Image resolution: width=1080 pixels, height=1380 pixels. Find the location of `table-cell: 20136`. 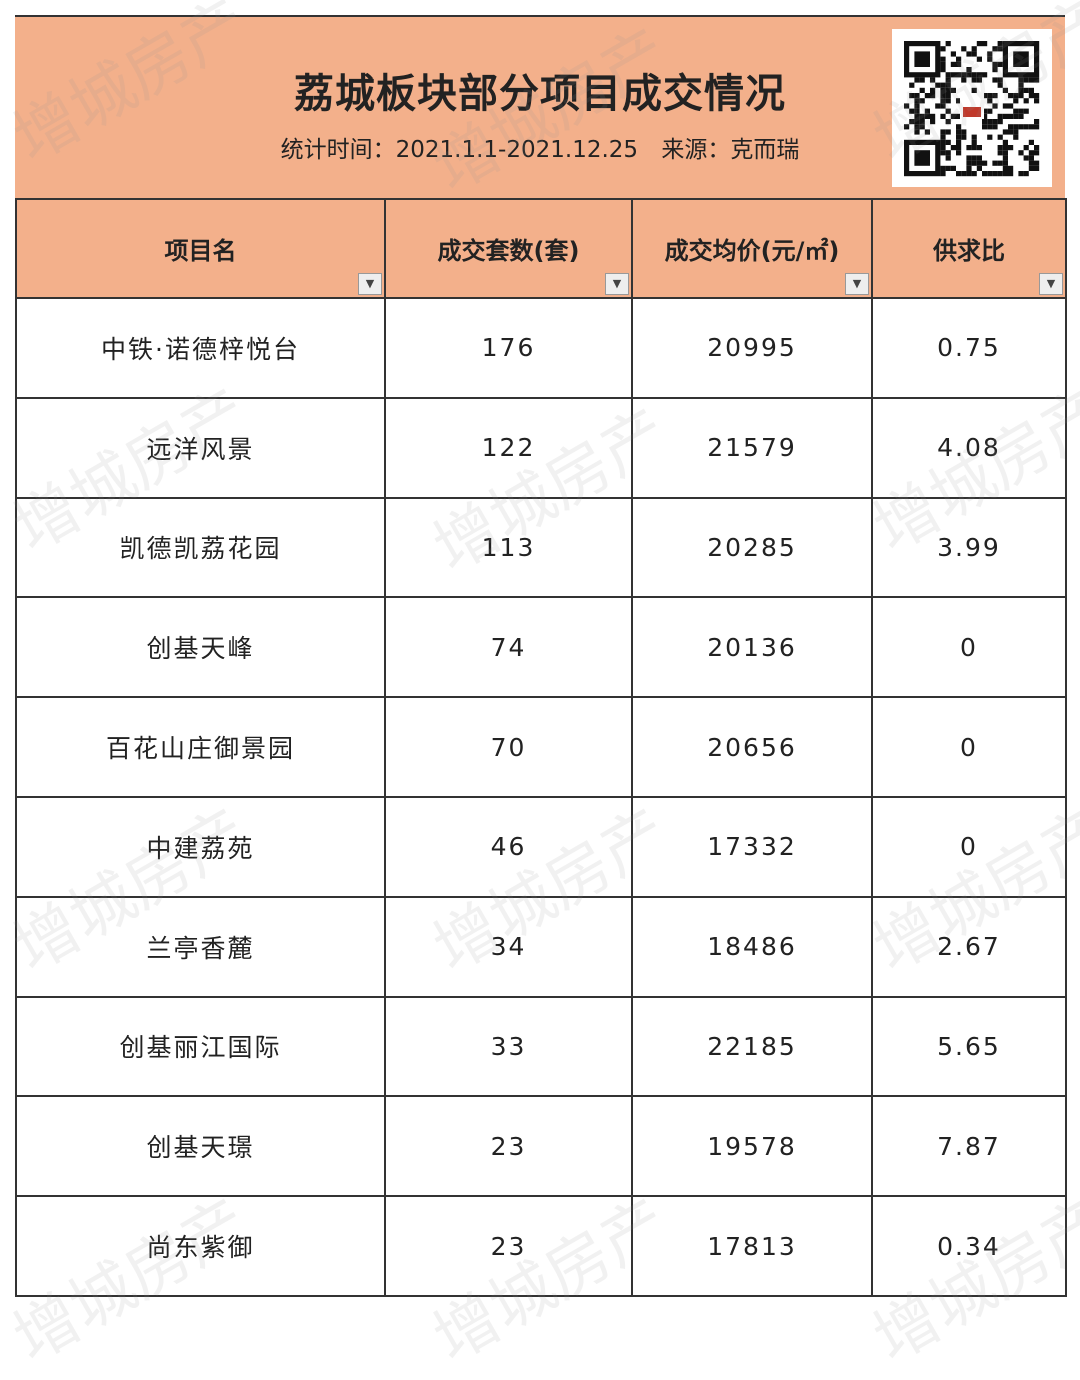

table-cell: 20136 is located at coordinates (752, 647).